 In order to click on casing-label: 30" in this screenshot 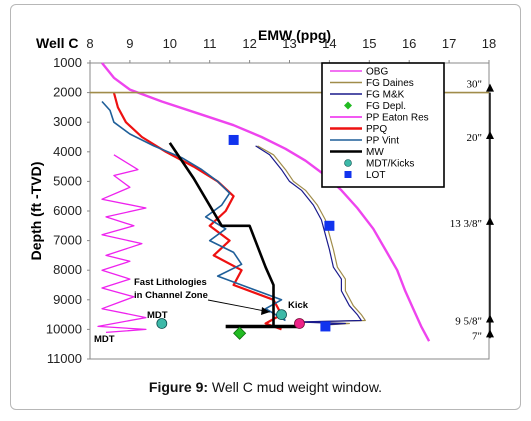, I will do `click(475, 85)`.